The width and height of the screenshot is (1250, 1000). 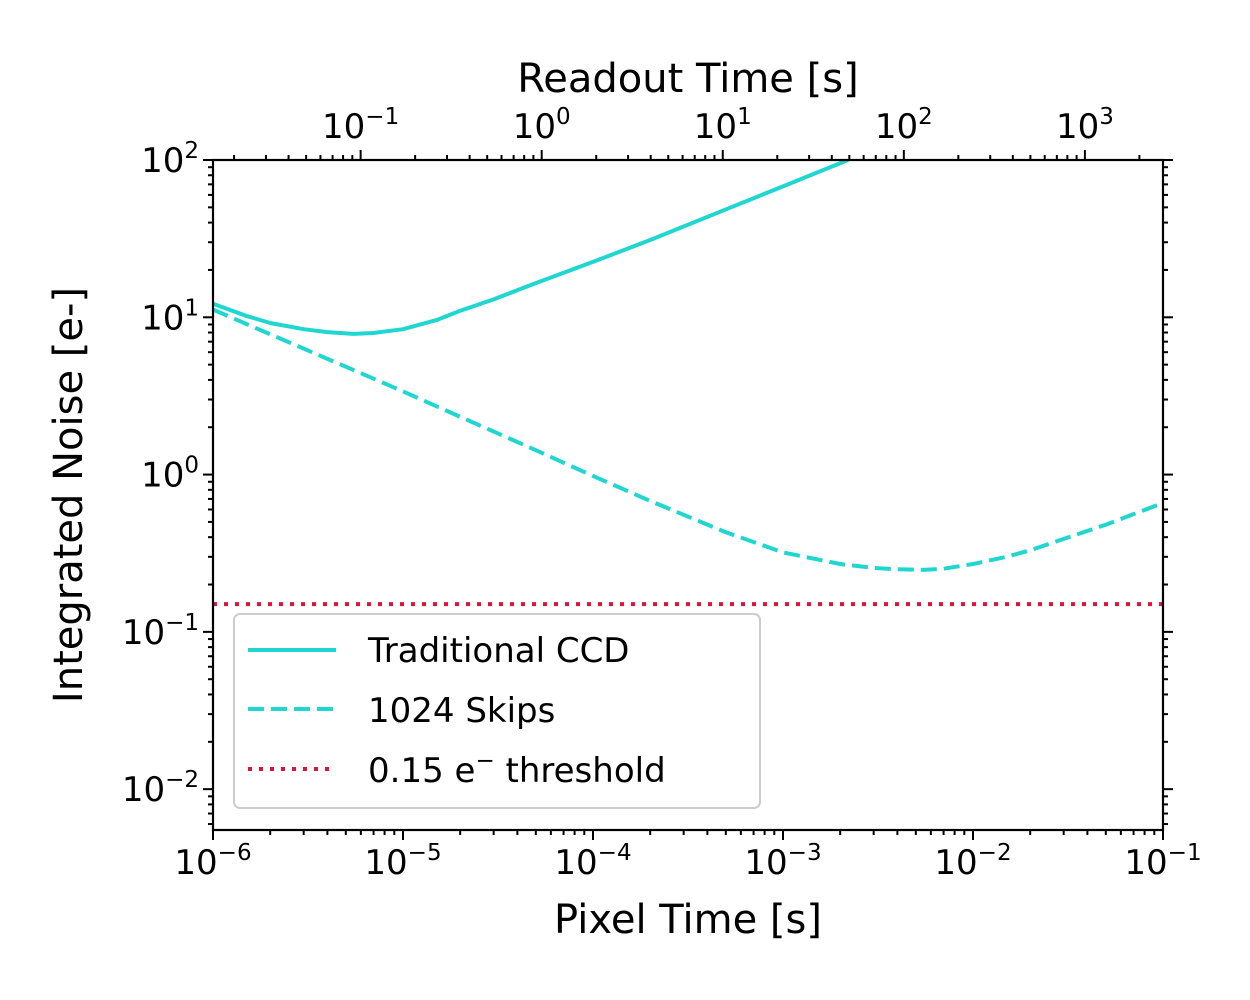 What do you see at coordinates (563, 117) in the screenshot?
I see `top-x-tick-label-exp: 0` at bounding box center [563, 117].